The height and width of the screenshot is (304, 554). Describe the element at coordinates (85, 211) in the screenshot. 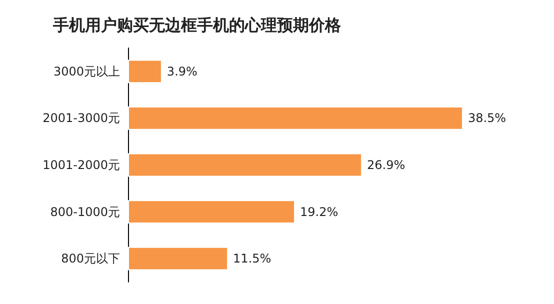

I see `y-tick-label: 800-1000元` at that location.